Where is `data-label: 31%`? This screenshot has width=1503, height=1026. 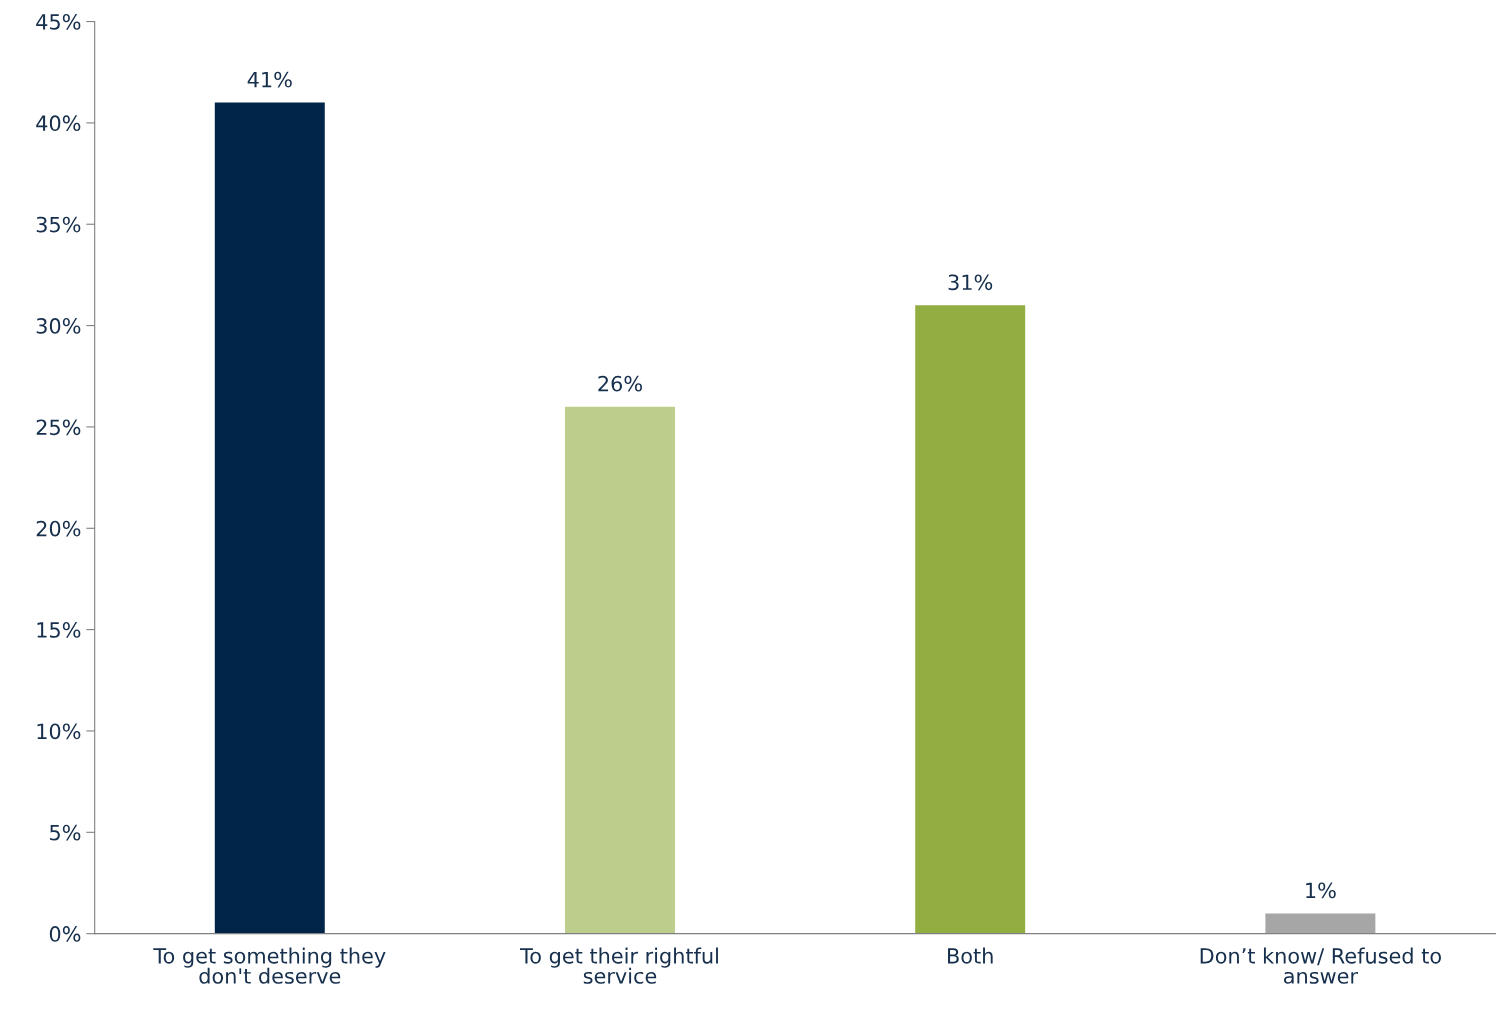 data-label: 31% is located at coordinates (970, 282).